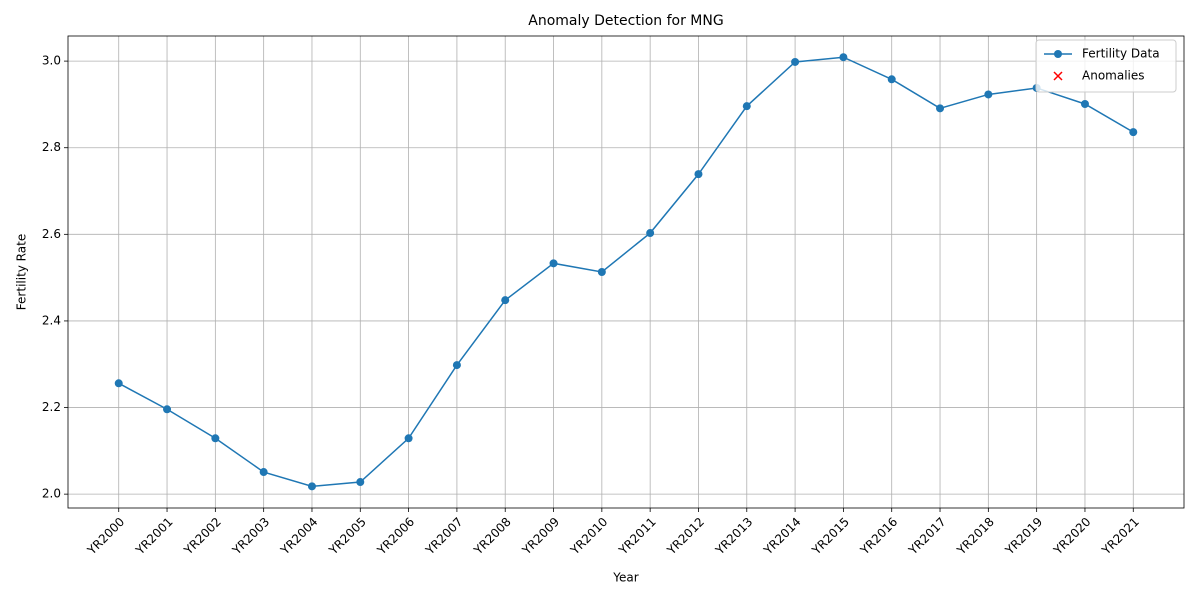  I want to click on y-axis-label: Fertility Rate, so click(22, 272).